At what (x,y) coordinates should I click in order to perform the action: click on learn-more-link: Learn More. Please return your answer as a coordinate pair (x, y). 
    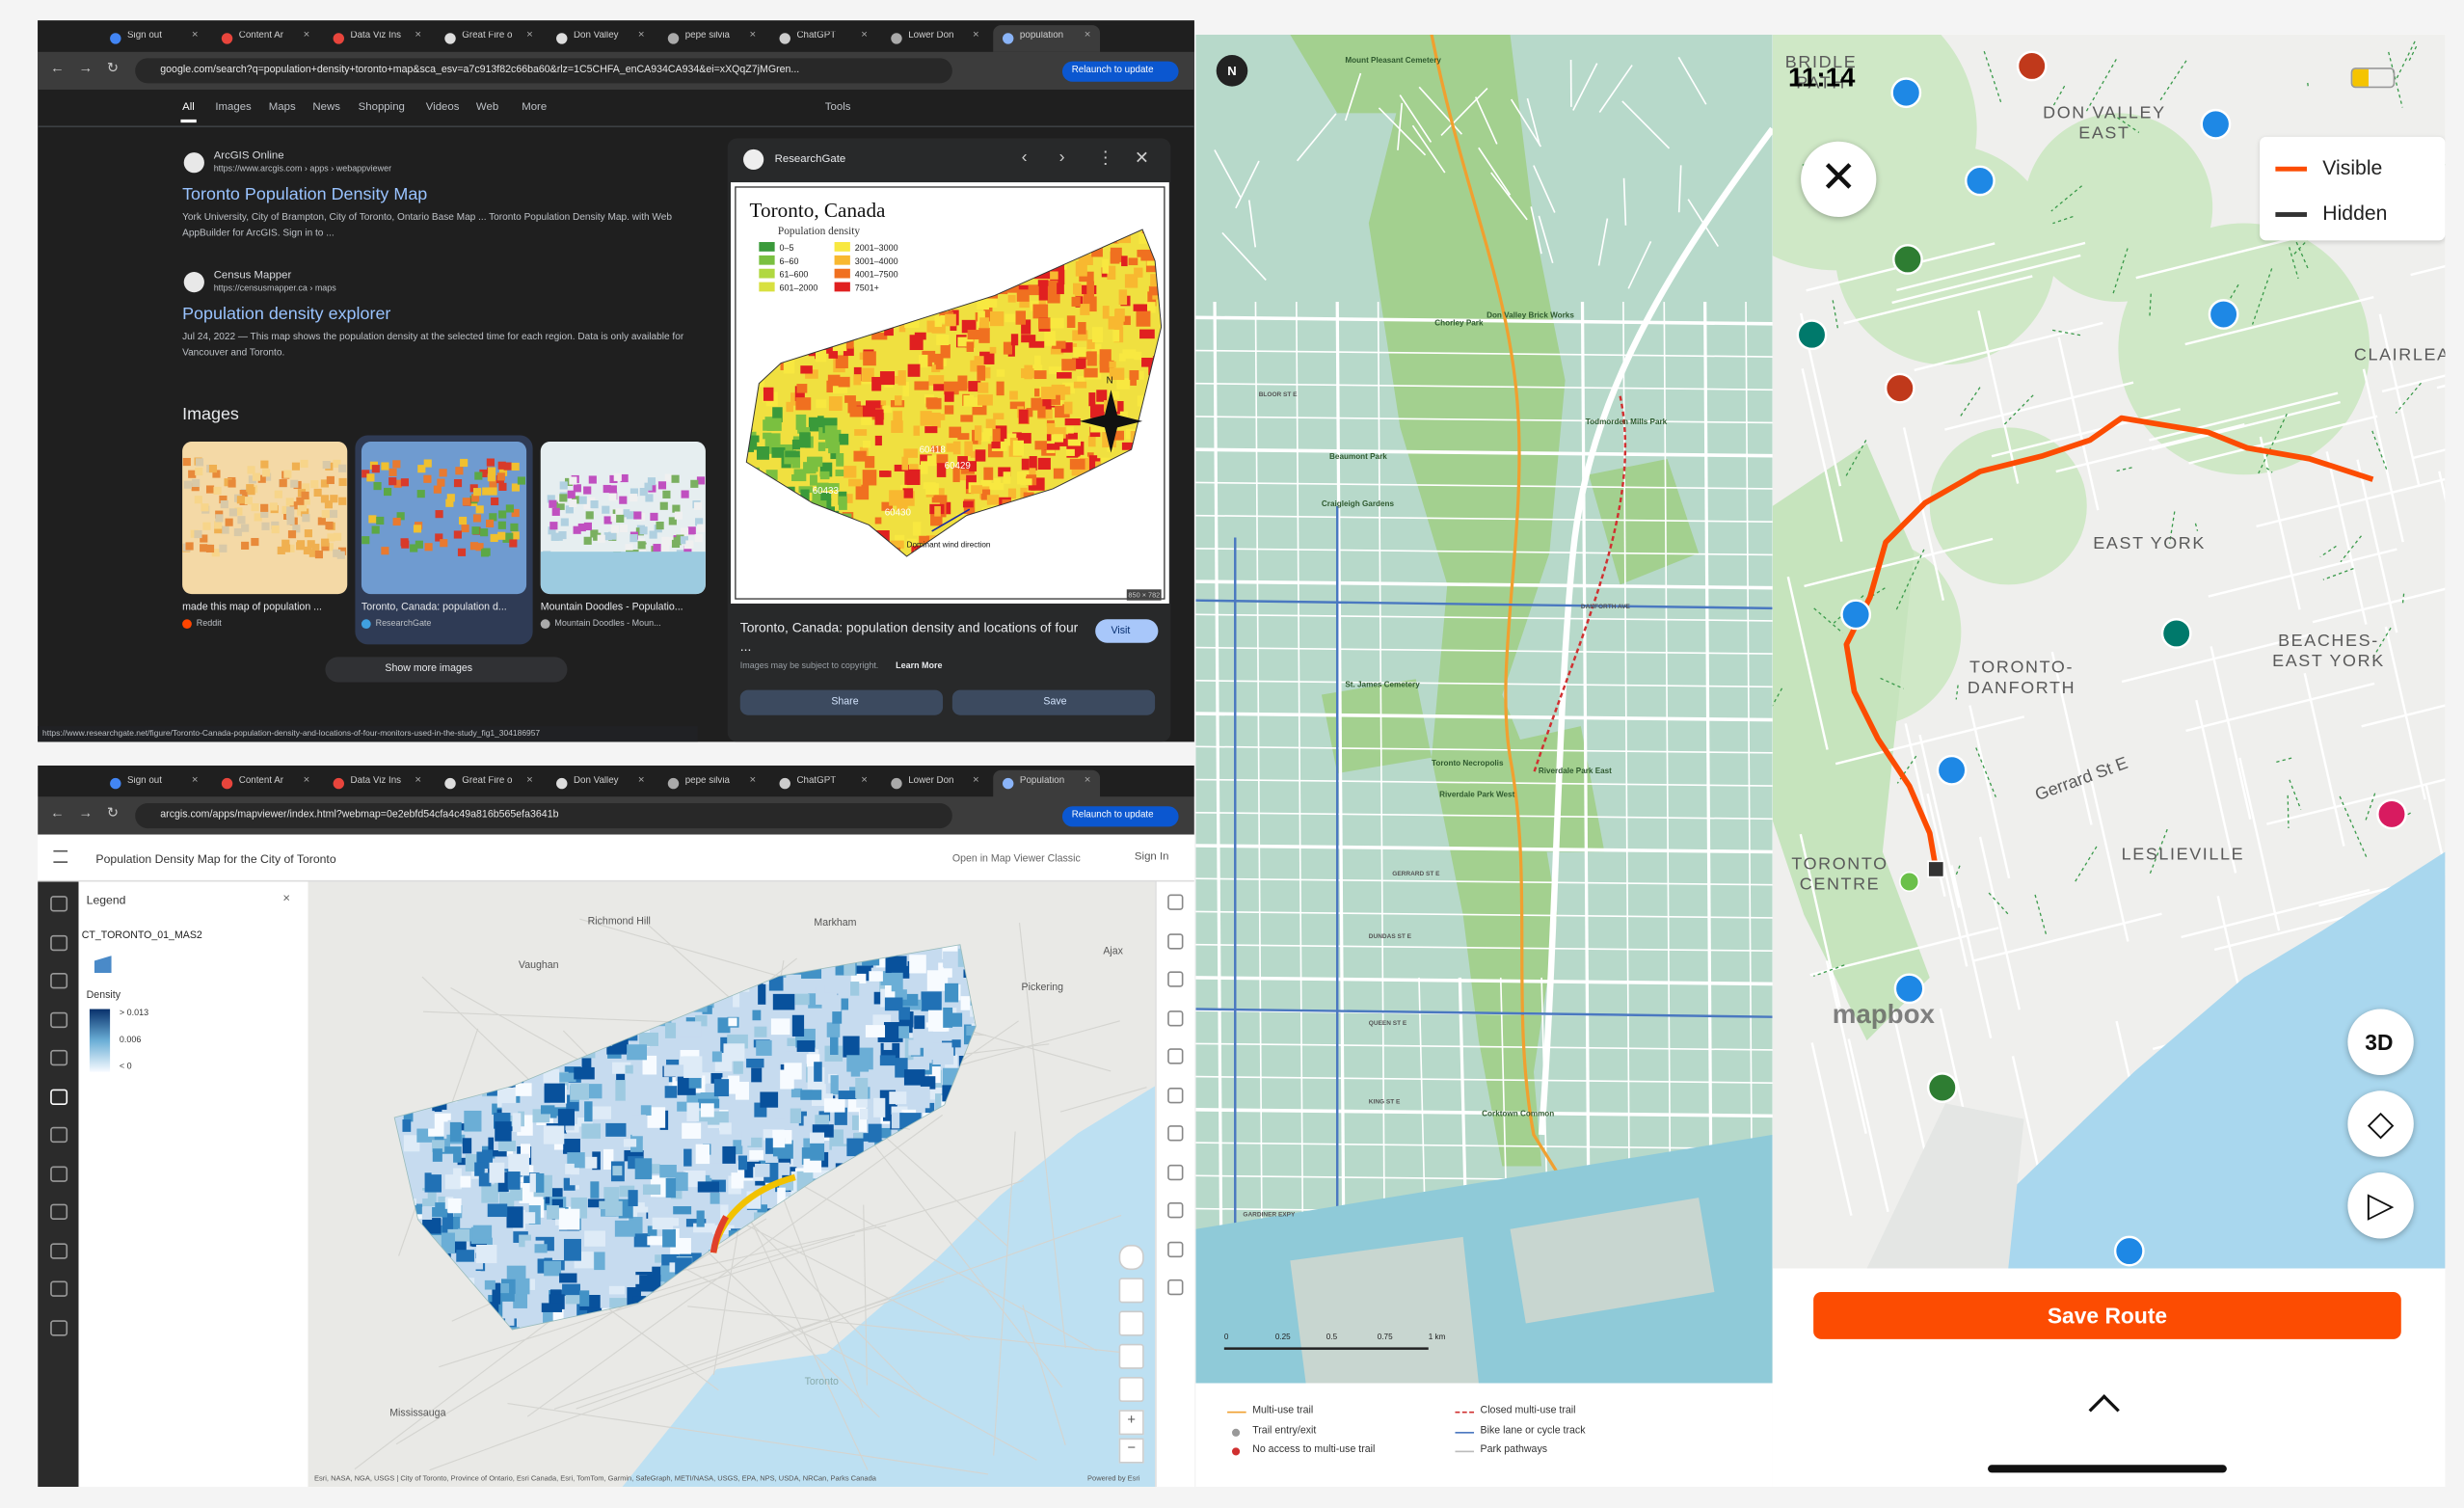
    Looking at the image, I should click on (920, 667).